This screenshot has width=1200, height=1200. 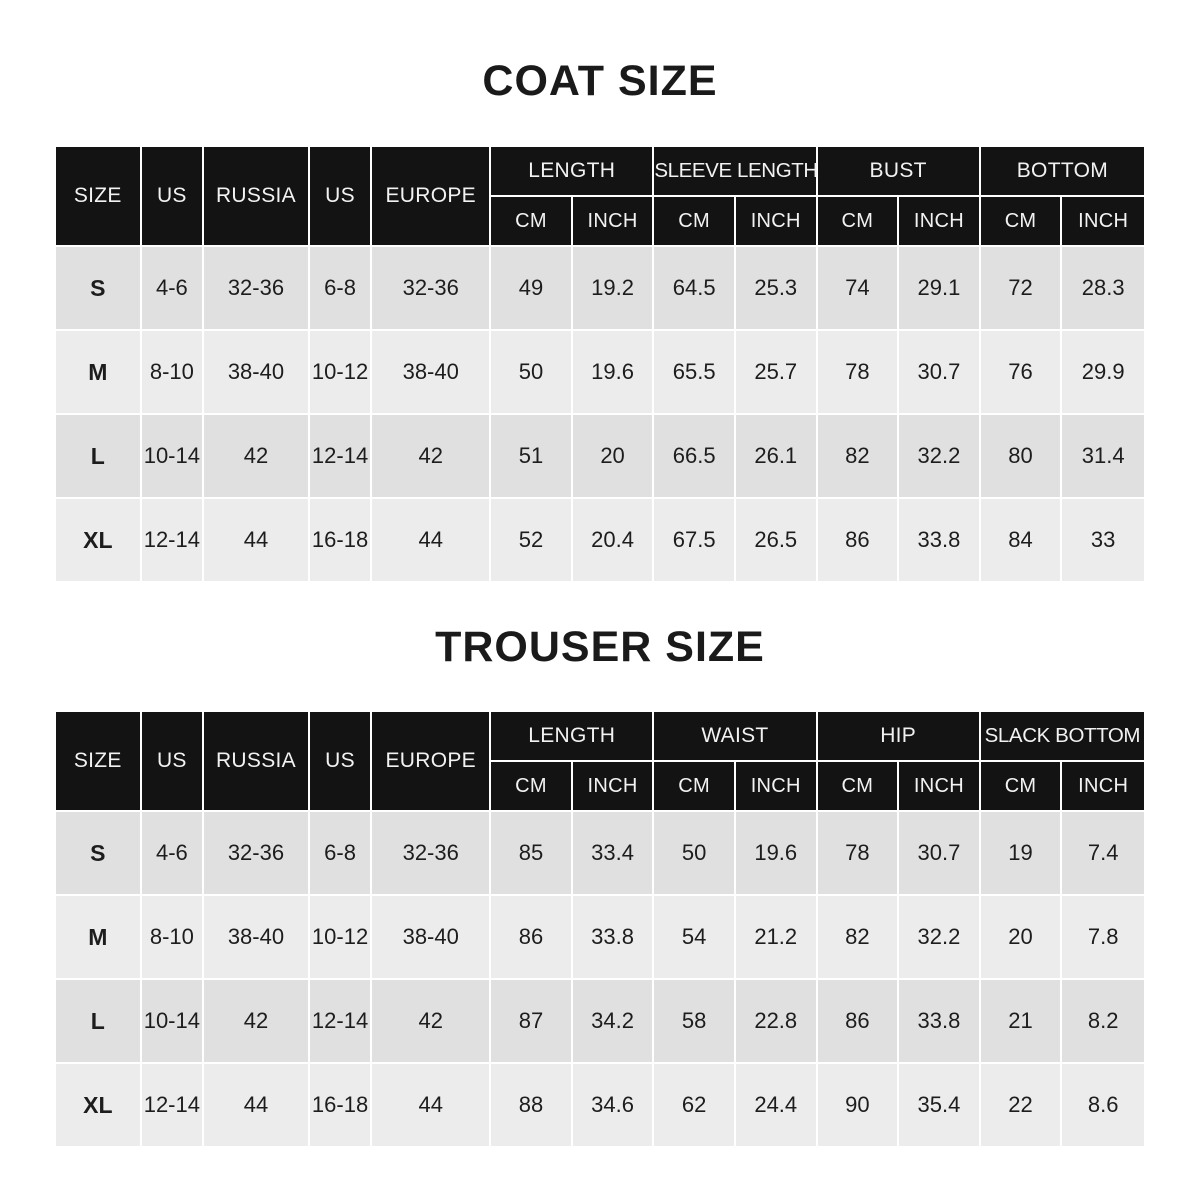 What do you see at coordinates (736, 172) in the screenshot?
I see `coat-group-sleeve-length: SLEEVE LENGTH` at bounding box center [736, 172].